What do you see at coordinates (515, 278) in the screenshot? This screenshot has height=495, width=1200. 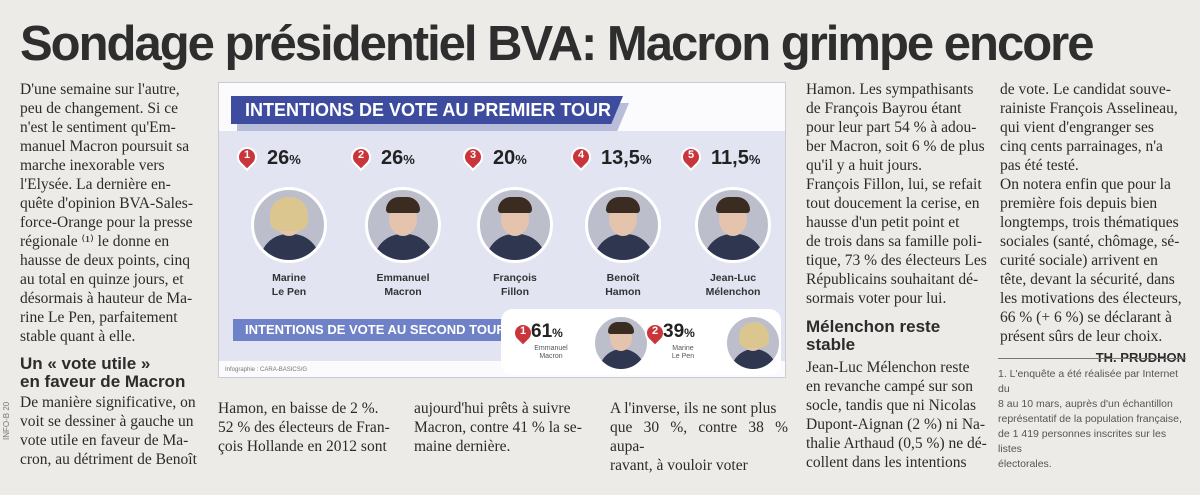 I see `name-line: François` at bounding box center [515, 278].